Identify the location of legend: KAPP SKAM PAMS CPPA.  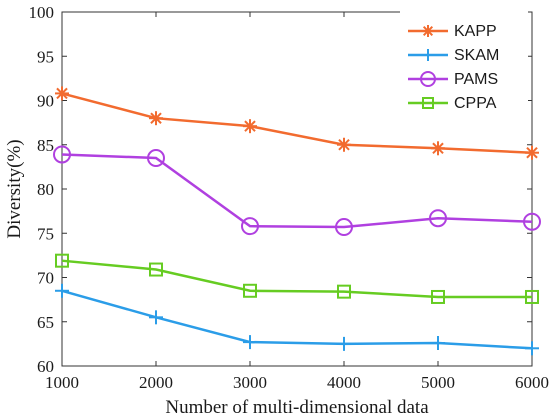
(464, 64).